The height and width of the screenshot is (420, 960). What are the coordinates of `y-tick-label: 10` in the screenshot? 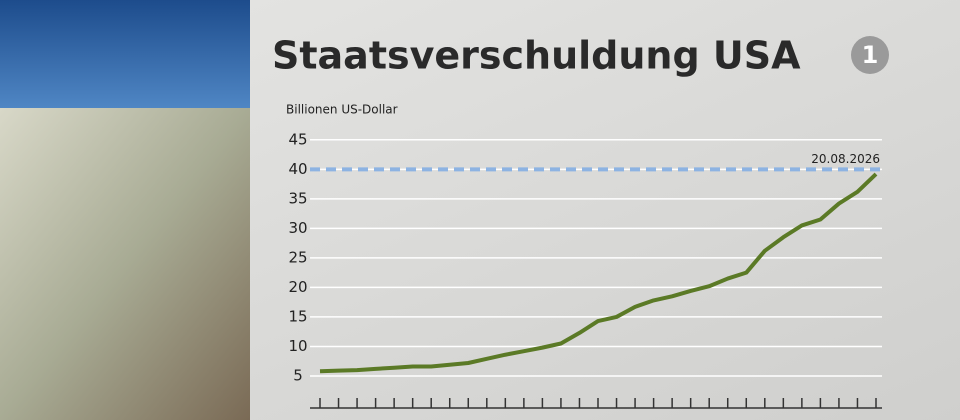 It's located at (297, 346).